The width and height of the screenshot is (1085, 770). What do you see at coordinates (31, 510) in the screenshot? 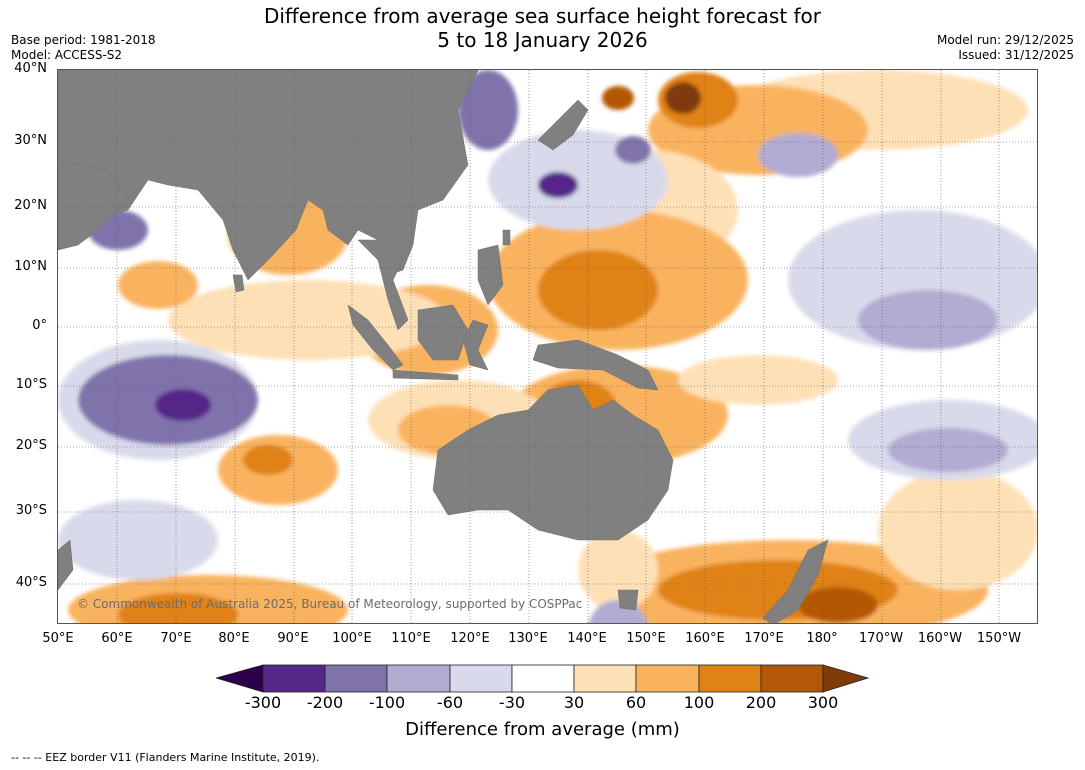
I see `lat-label: 30°S` at bounding box center [31, 510].